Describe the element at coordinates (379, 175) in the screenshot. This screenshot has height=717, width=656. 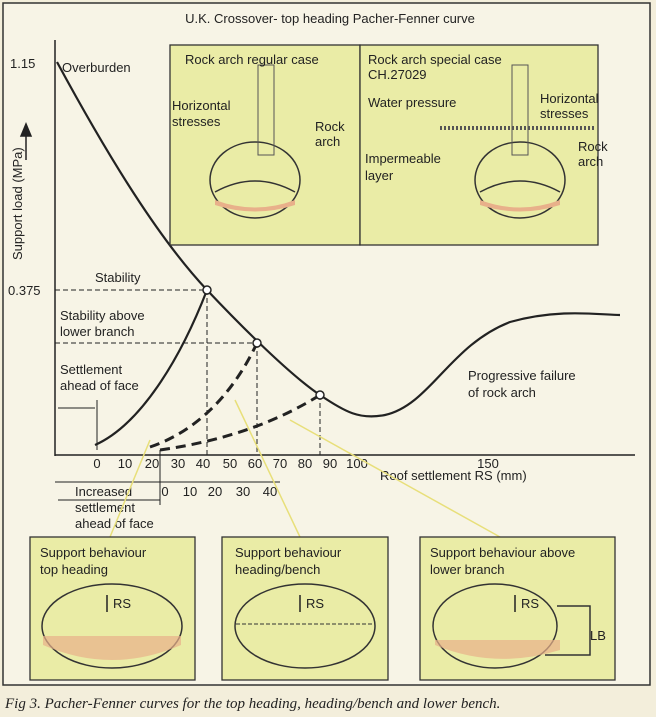
I see `inset-label: layer` at that location.